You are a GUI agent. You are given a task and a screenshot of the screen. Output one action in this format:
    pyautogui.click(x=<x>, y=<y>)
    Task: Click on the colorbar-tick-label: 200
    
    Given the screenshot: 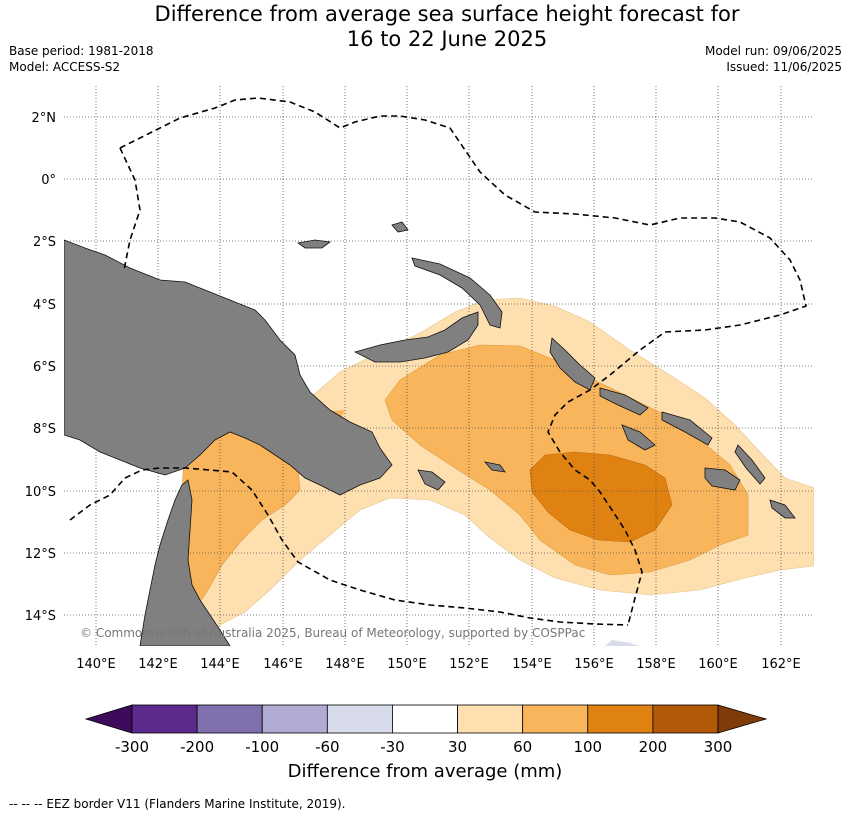 What is the action you would take?
    pyautogui.click(x=653, y=747)
    